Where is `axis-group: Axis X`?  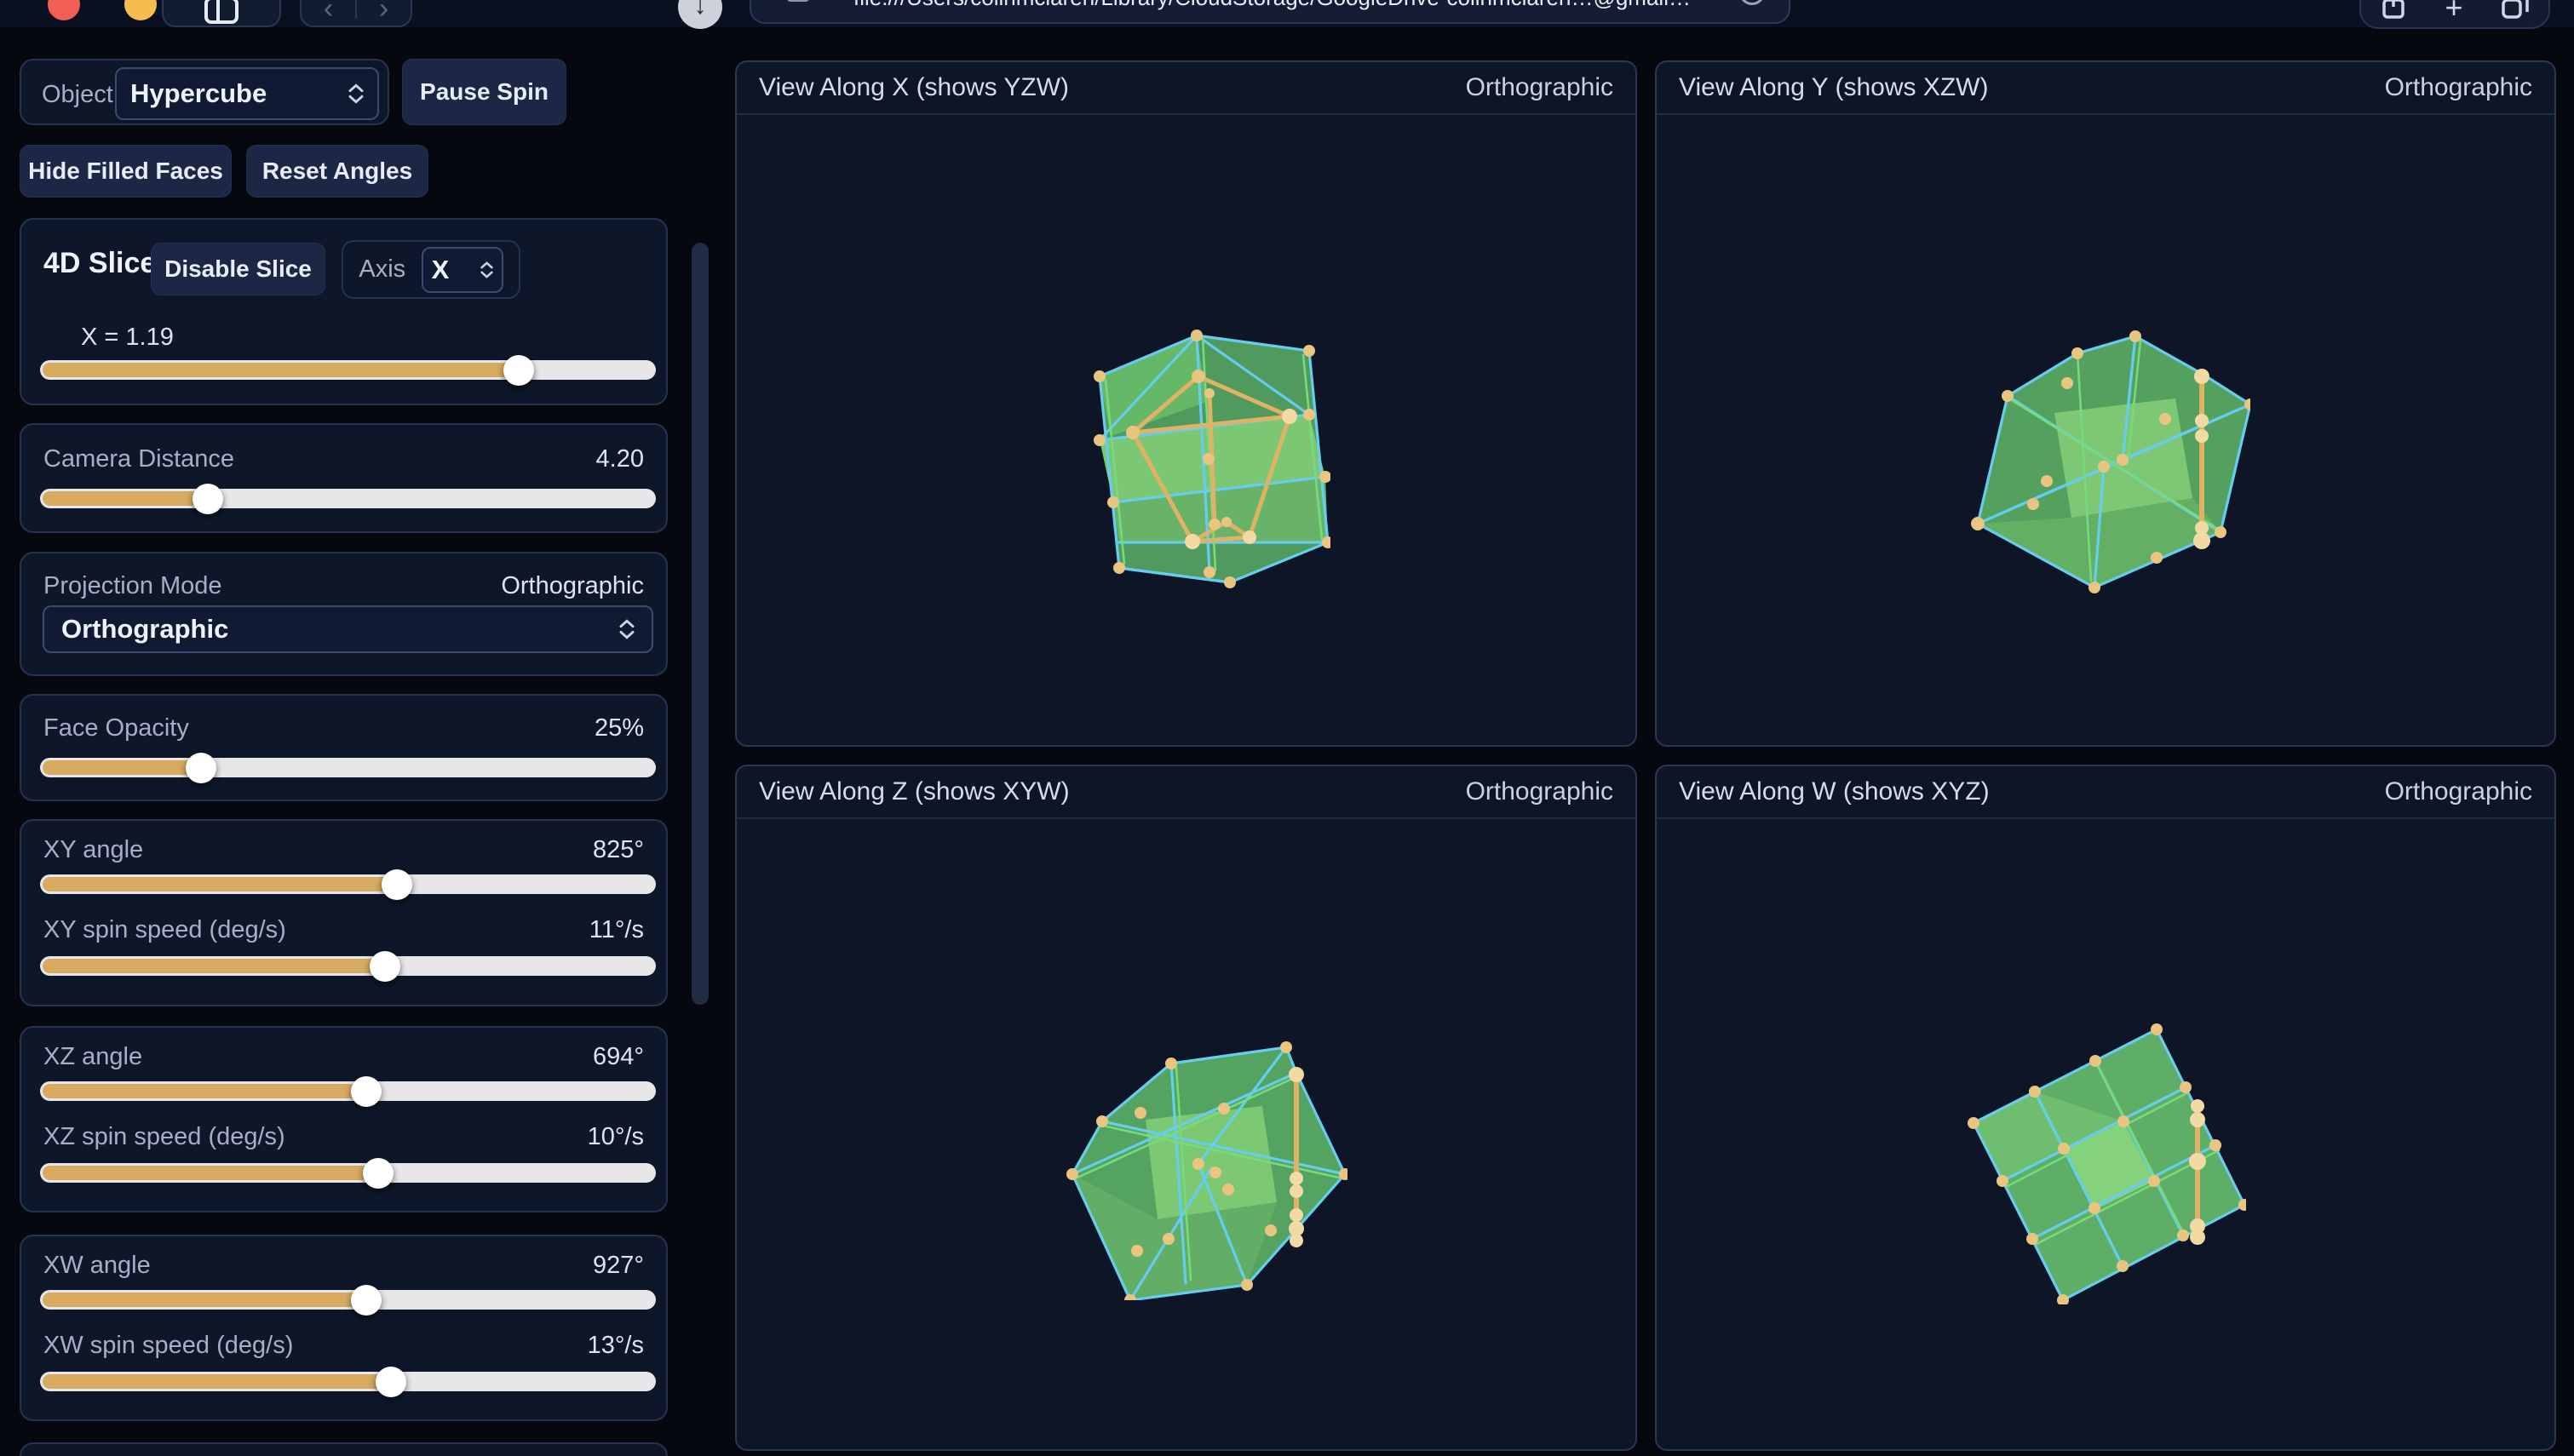 axis-group: Axis X is located at coordinates (431, 269).